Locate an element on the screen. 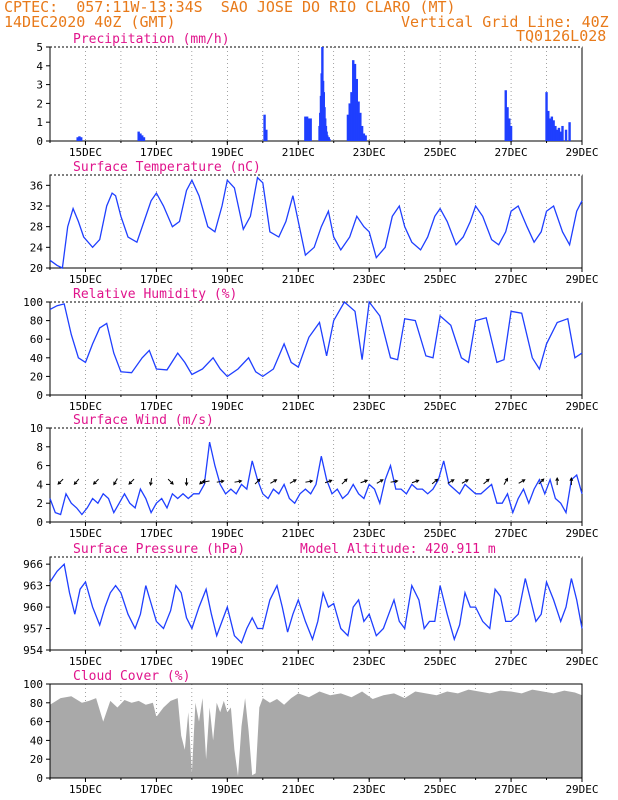  header-line3-right: TQ0126L028 is located at coordinates (561, 36).